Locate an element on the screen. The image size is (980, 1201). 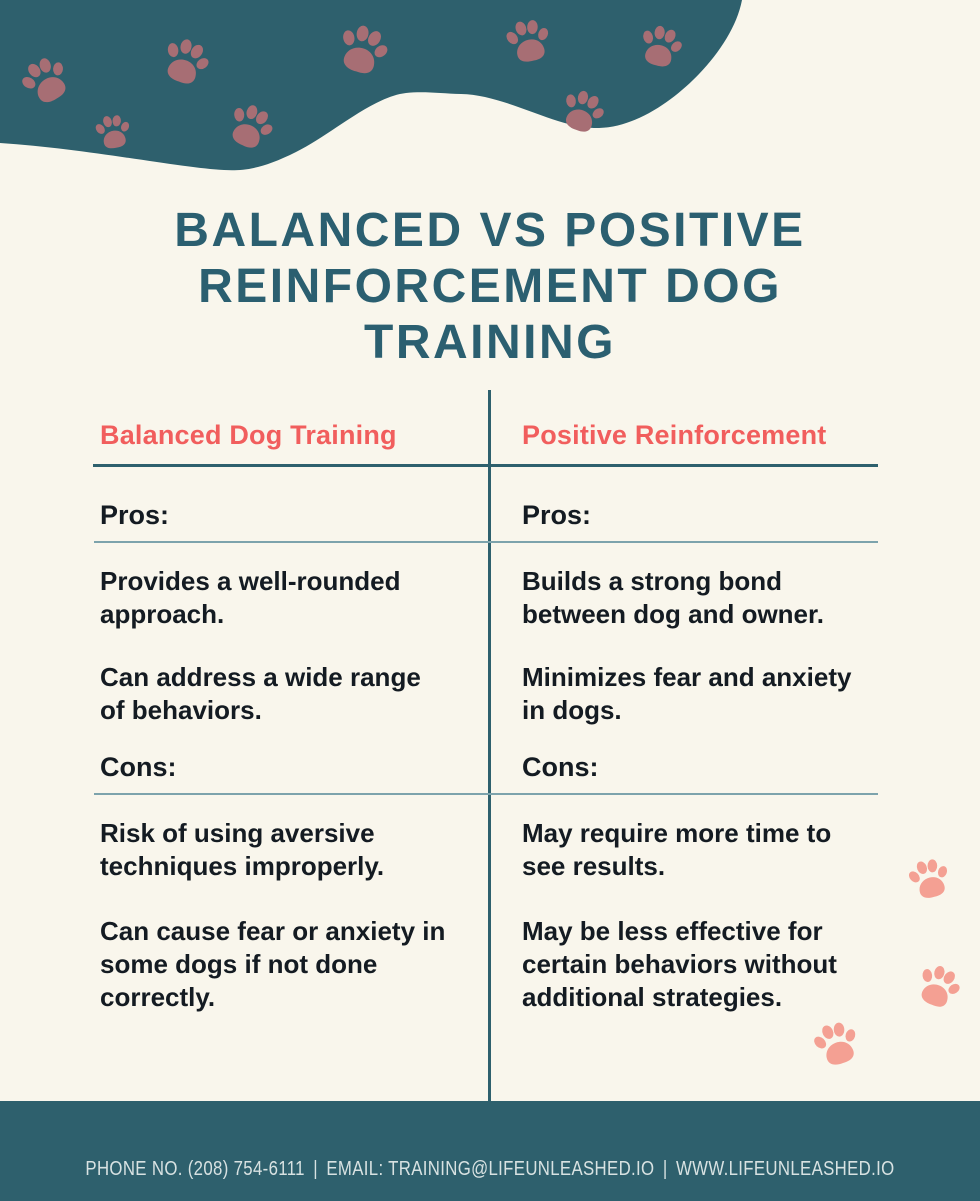
pros-item: Minimizes fear and anxiety in dogs. is located at coordinates (687, 693).